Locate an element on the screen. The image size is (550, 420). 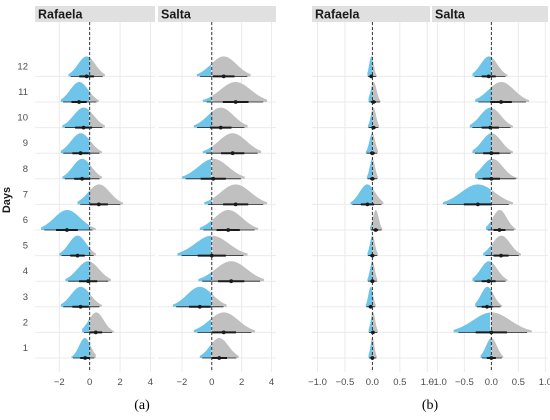
y-tick-label: 6 is located at coordinates (25, 220).